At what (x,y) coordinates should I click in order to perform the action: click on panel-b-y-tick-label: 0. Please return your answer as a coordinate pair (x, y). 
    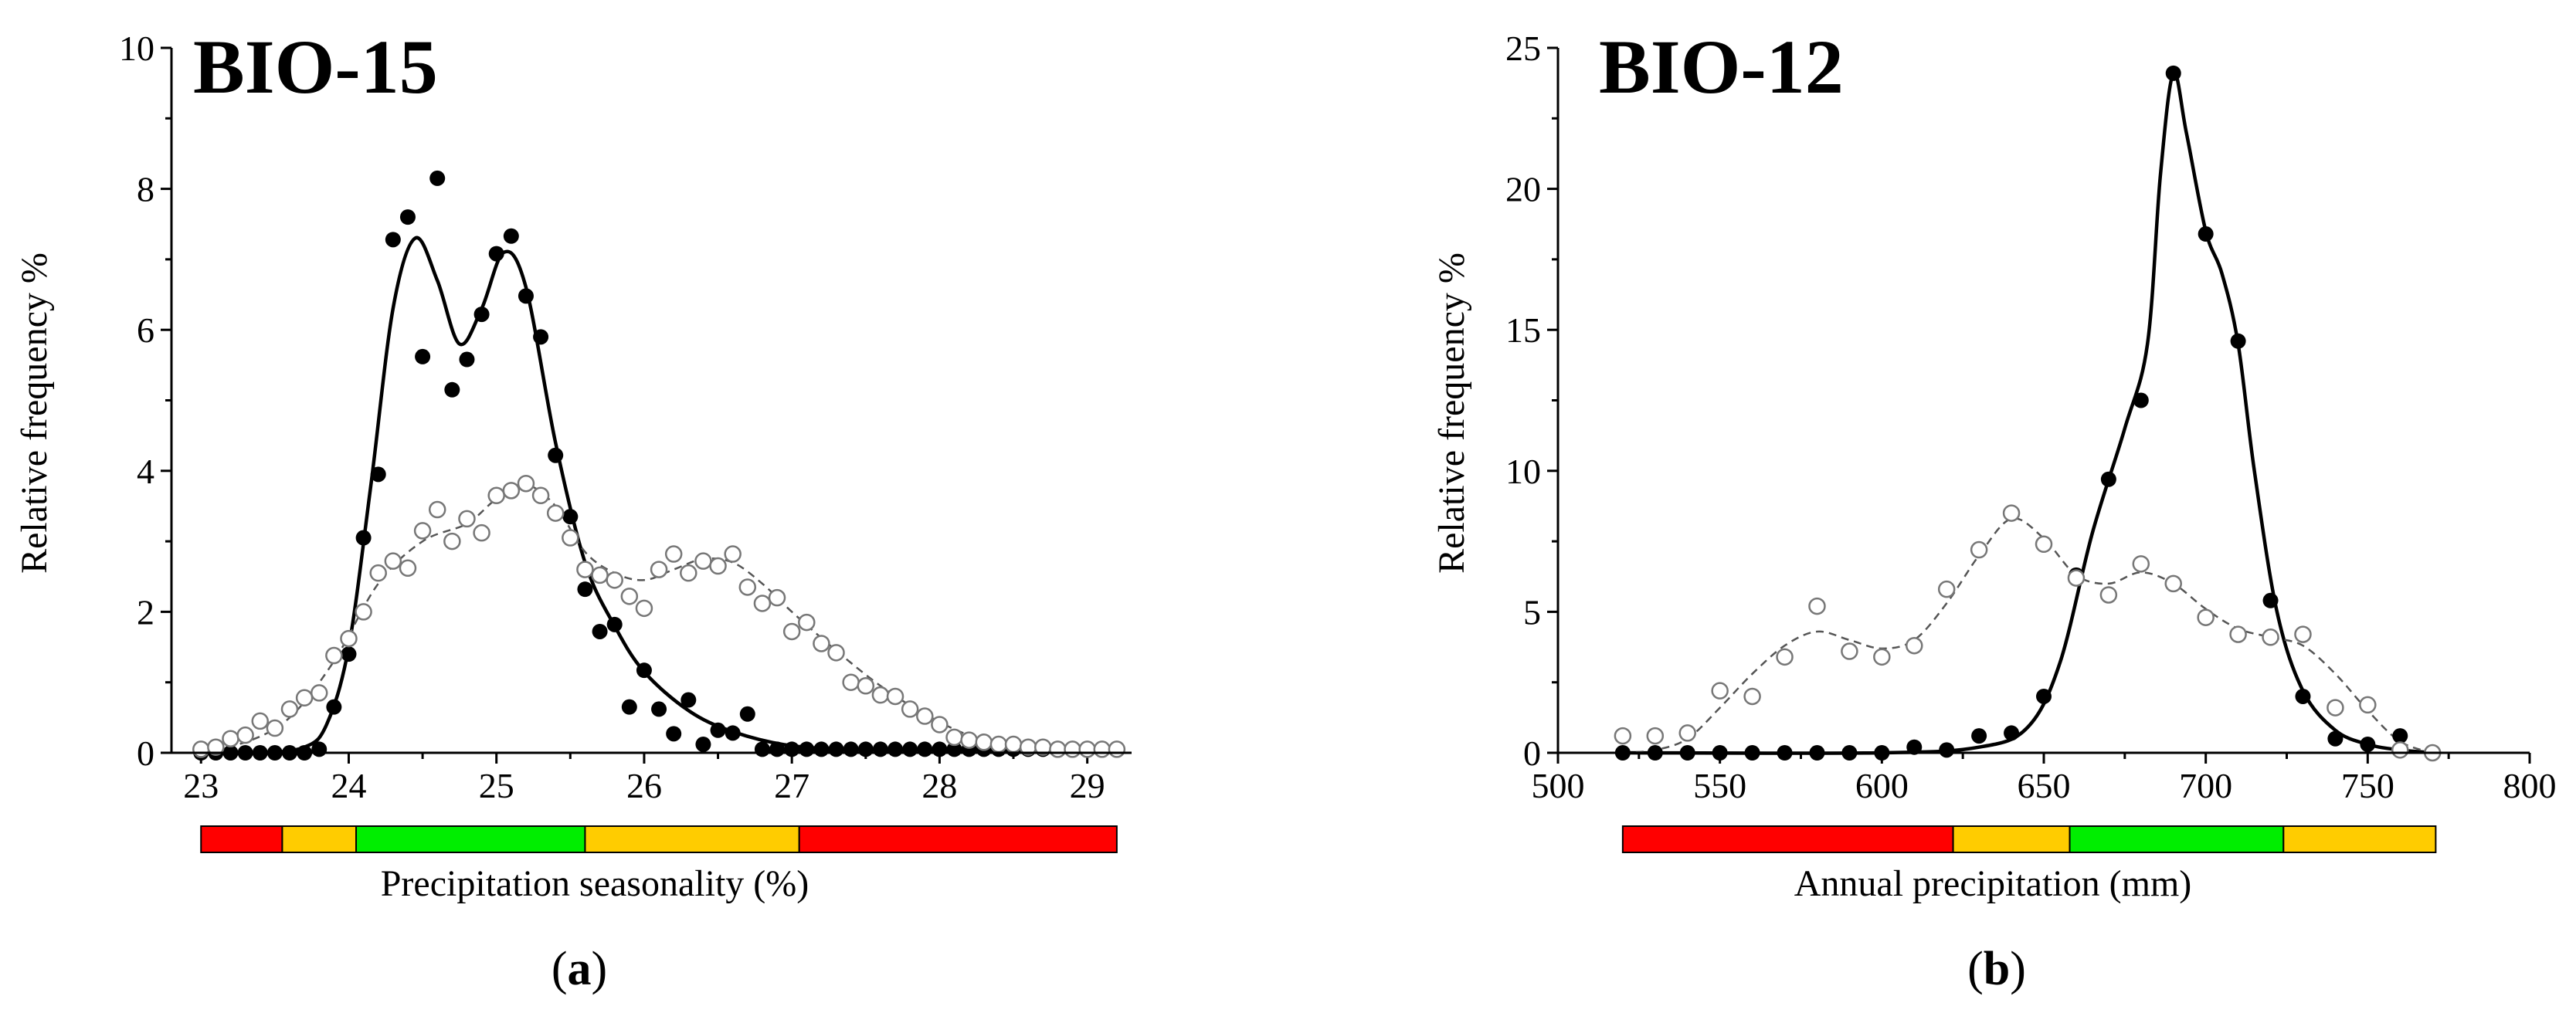
    Looking at the image, I should click on (1532, 753).